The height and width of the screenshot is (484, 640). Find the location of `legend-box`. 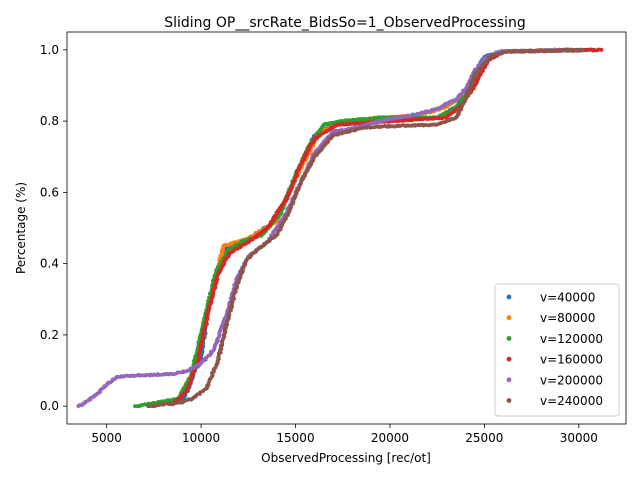

legend-box is located at coordinates (557, 350).